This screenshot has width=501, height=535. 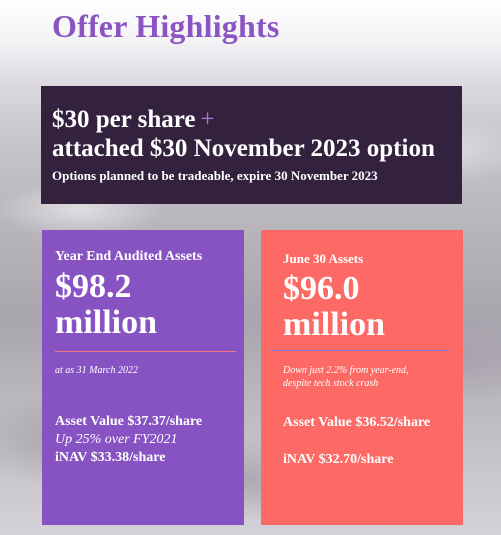 What do you see at coordinates (331, 383) in the screenshot?
I see `card-note-line2: despite tech stock crash` at bounding box center [331, 383].